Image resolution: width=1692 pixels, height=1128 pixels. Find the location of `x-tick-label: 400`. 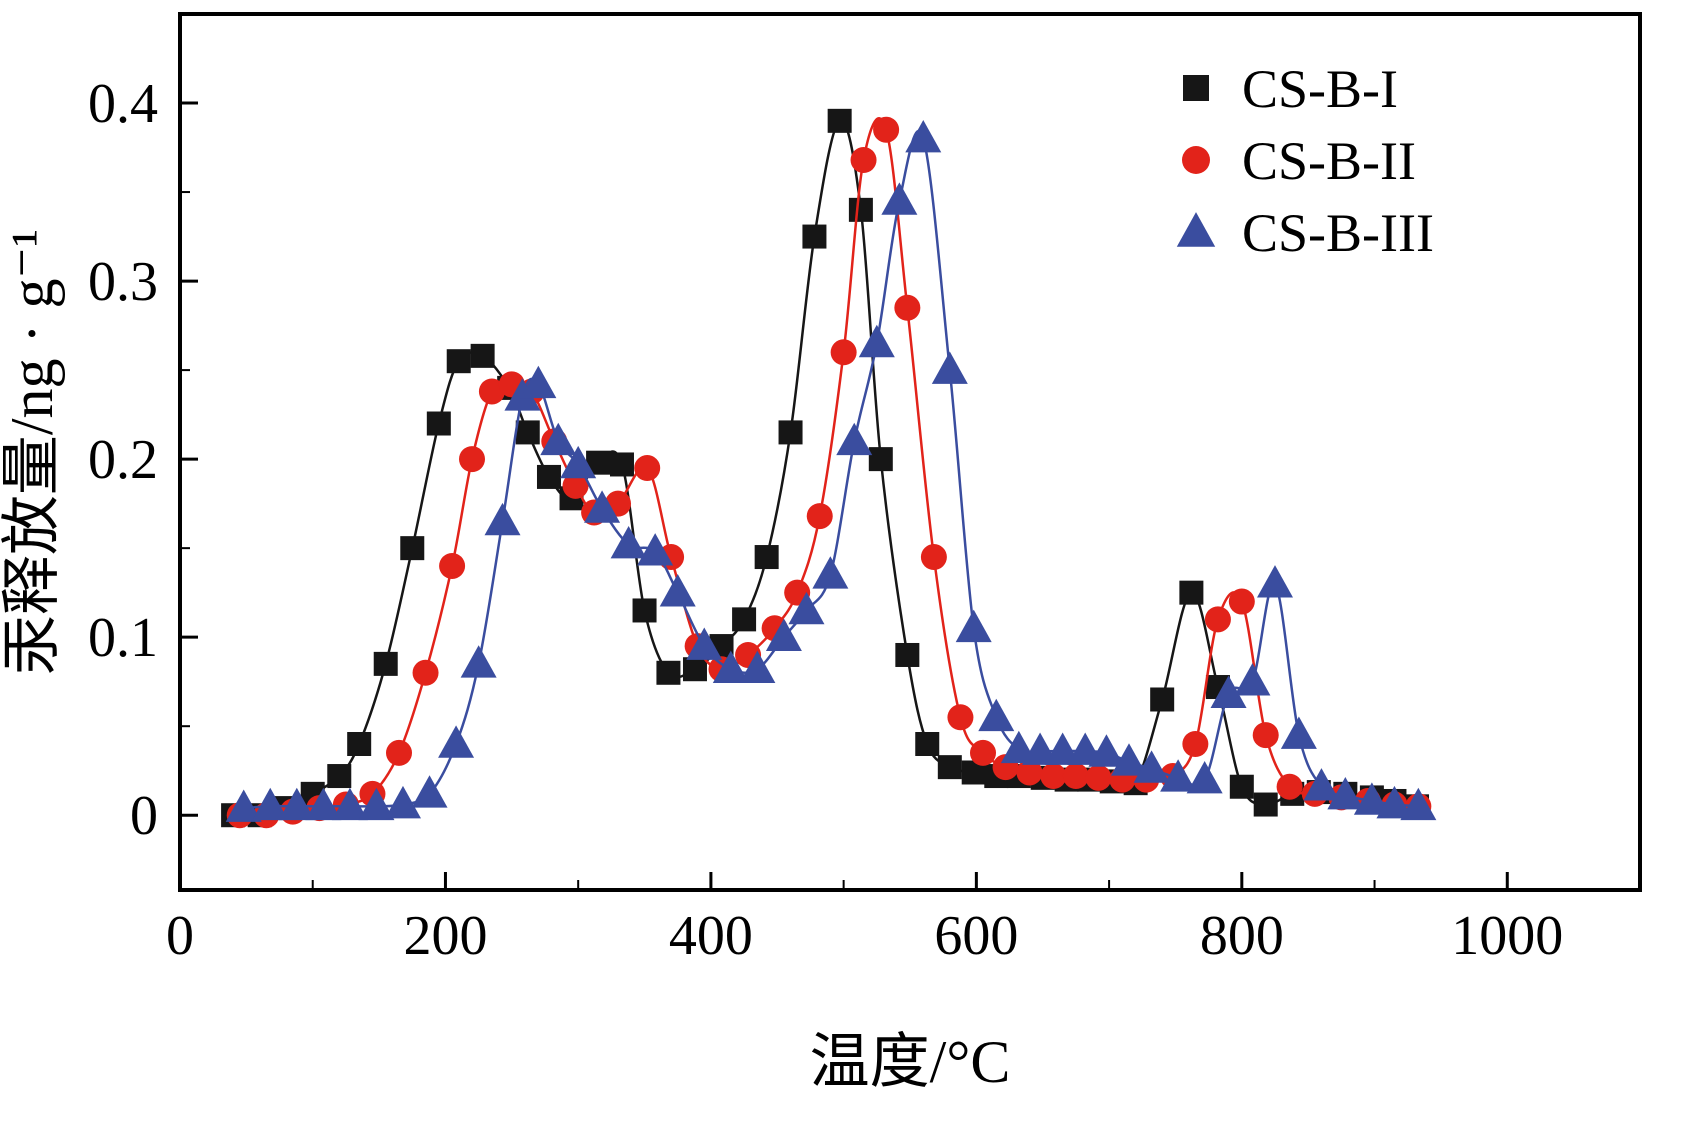

x-tick-label: 400 is located at coordinates (711, 936).